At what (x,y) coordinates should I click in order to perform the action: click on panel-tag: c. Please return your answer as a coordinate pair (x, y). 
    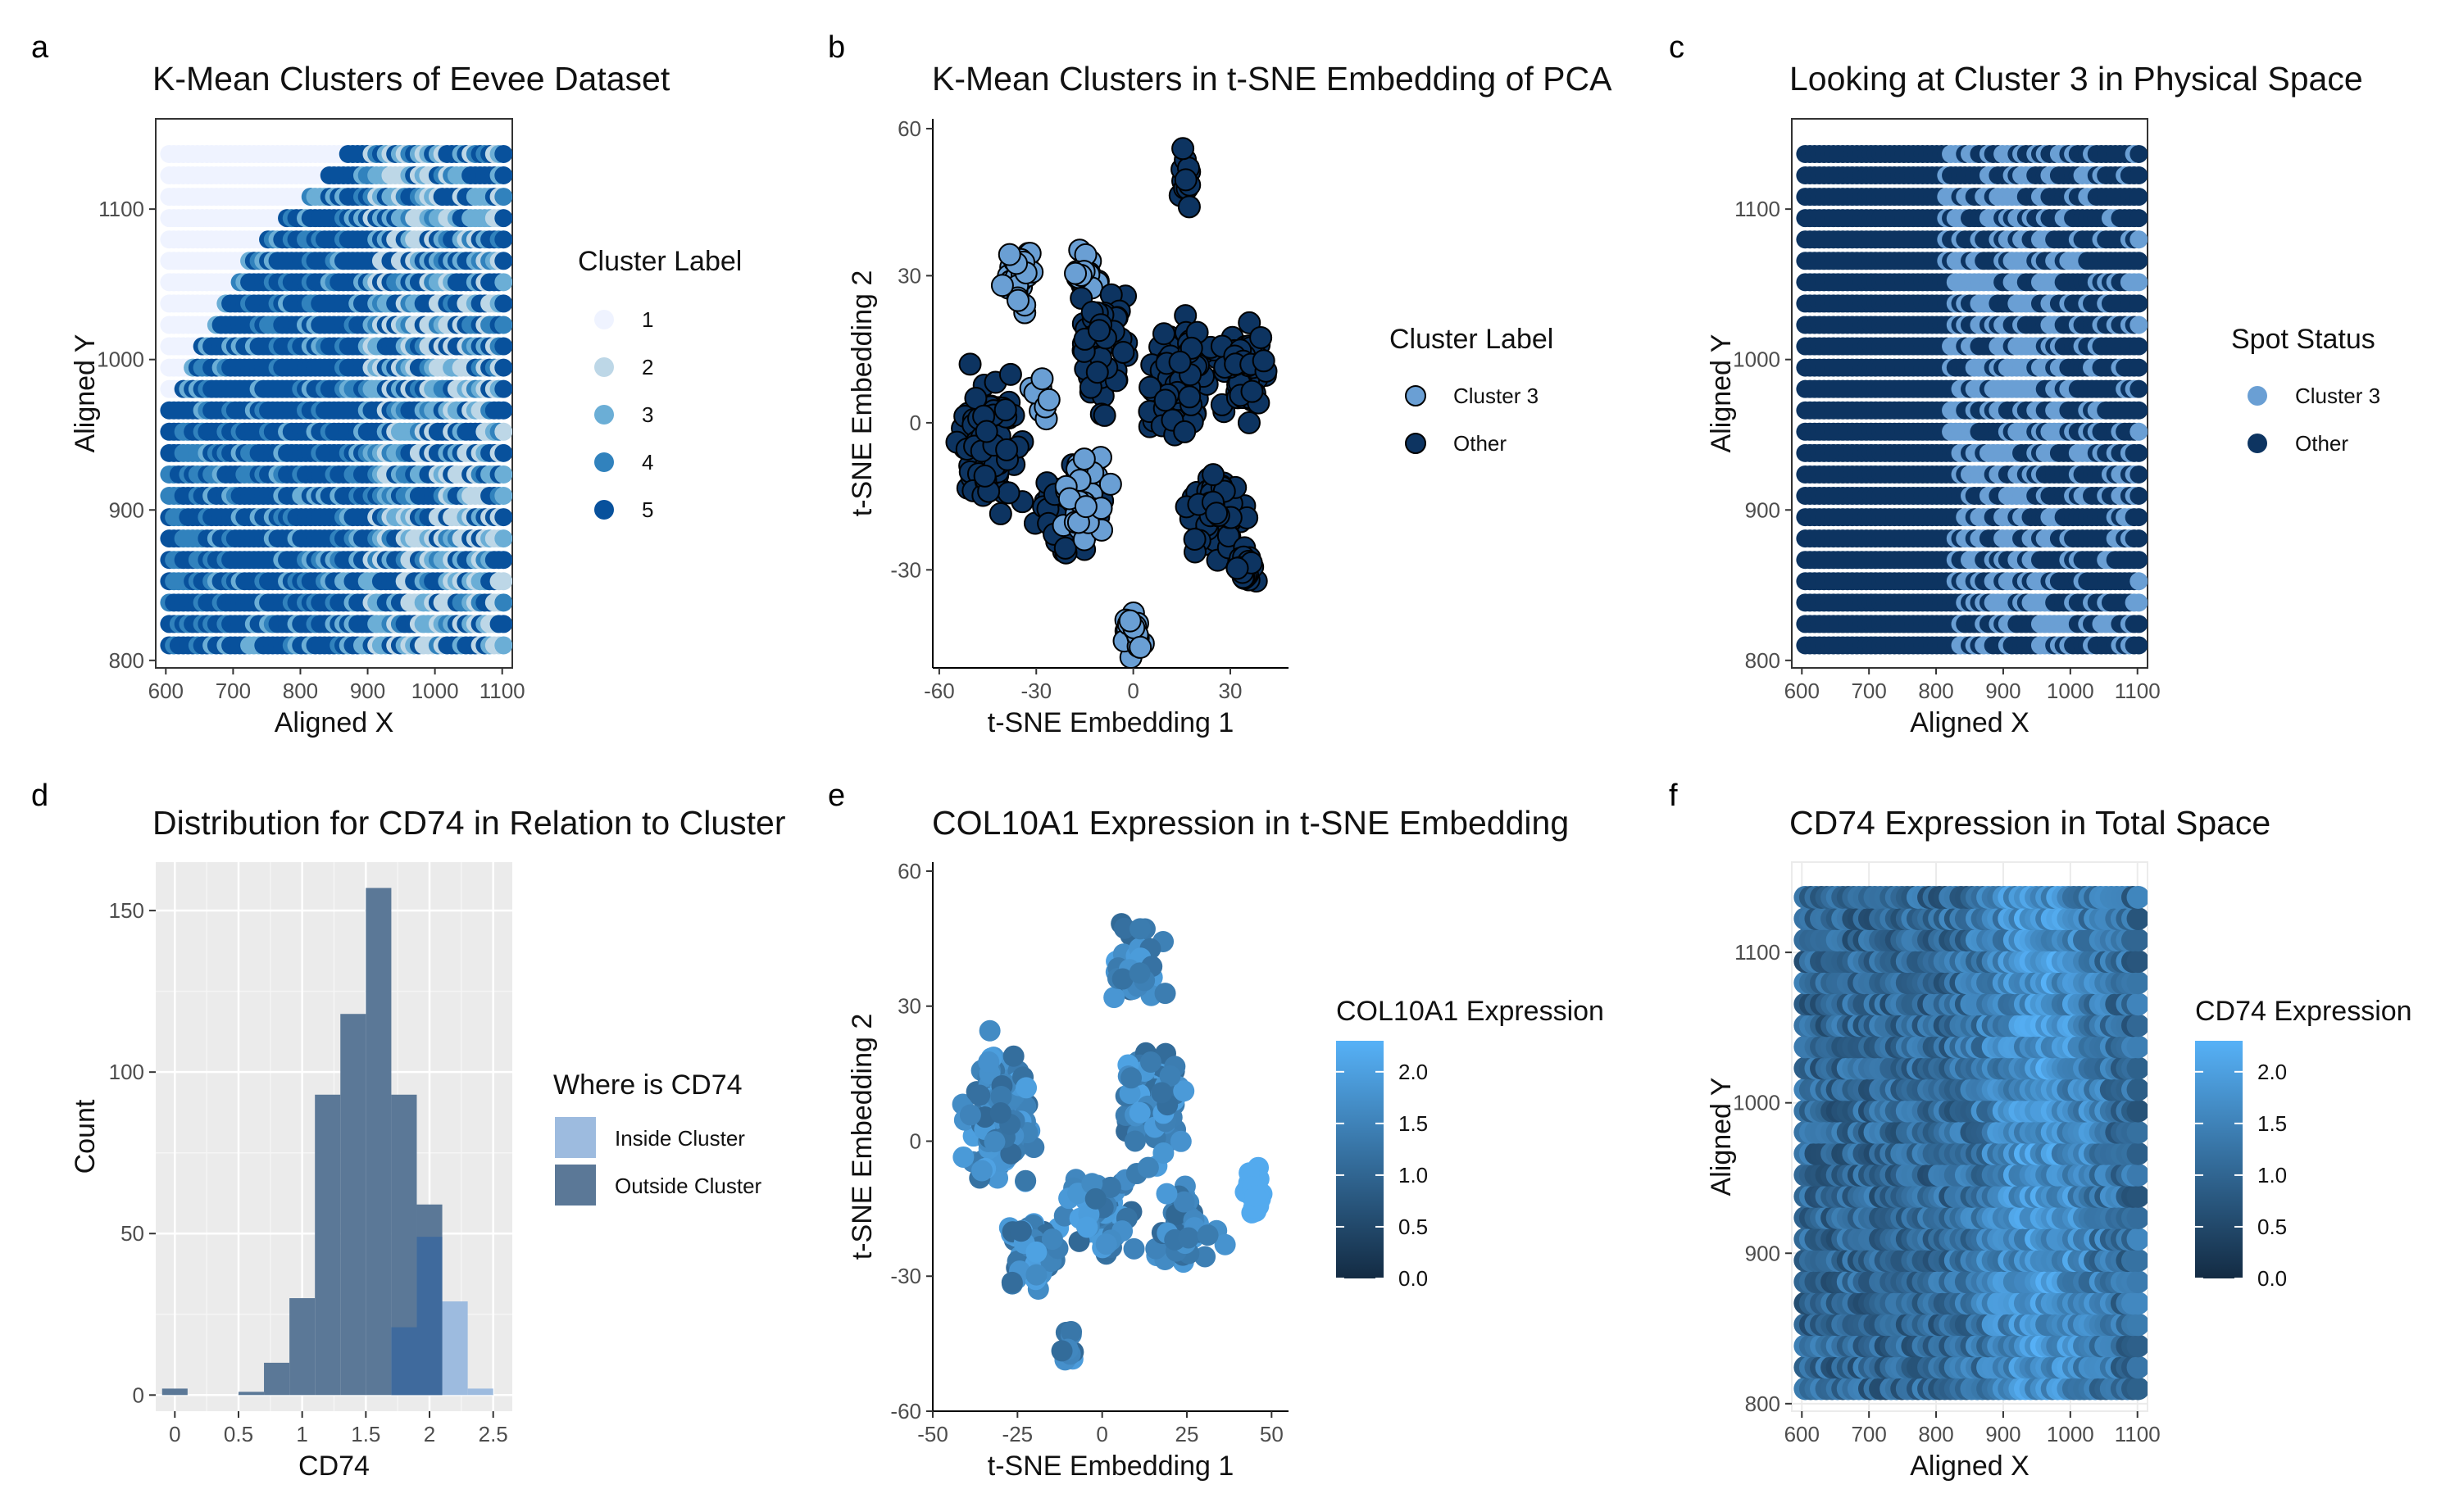
    Looking at the image, I should click on (1676, 47).